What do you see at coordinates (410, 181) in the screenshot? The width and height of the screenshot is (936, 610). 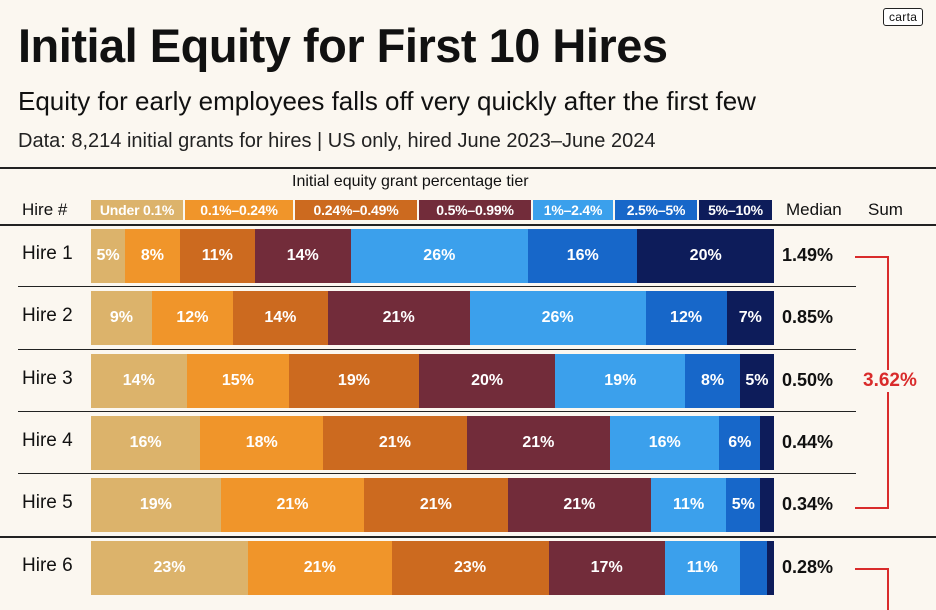 I see `legend-title: Initial equity grant percentage tier` at bounding box center [410, 181].